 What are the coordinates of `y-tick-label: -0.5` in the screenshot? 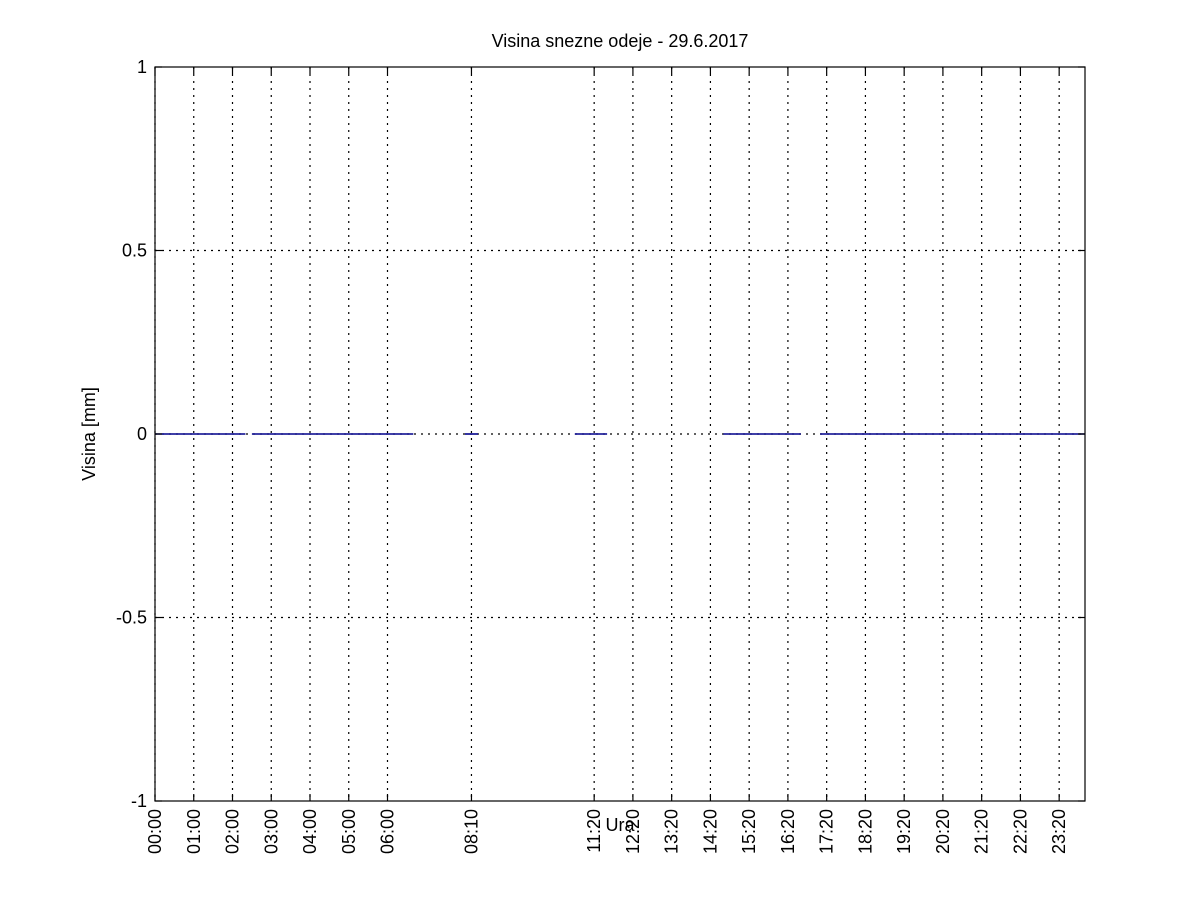 It's located at (131, 618).